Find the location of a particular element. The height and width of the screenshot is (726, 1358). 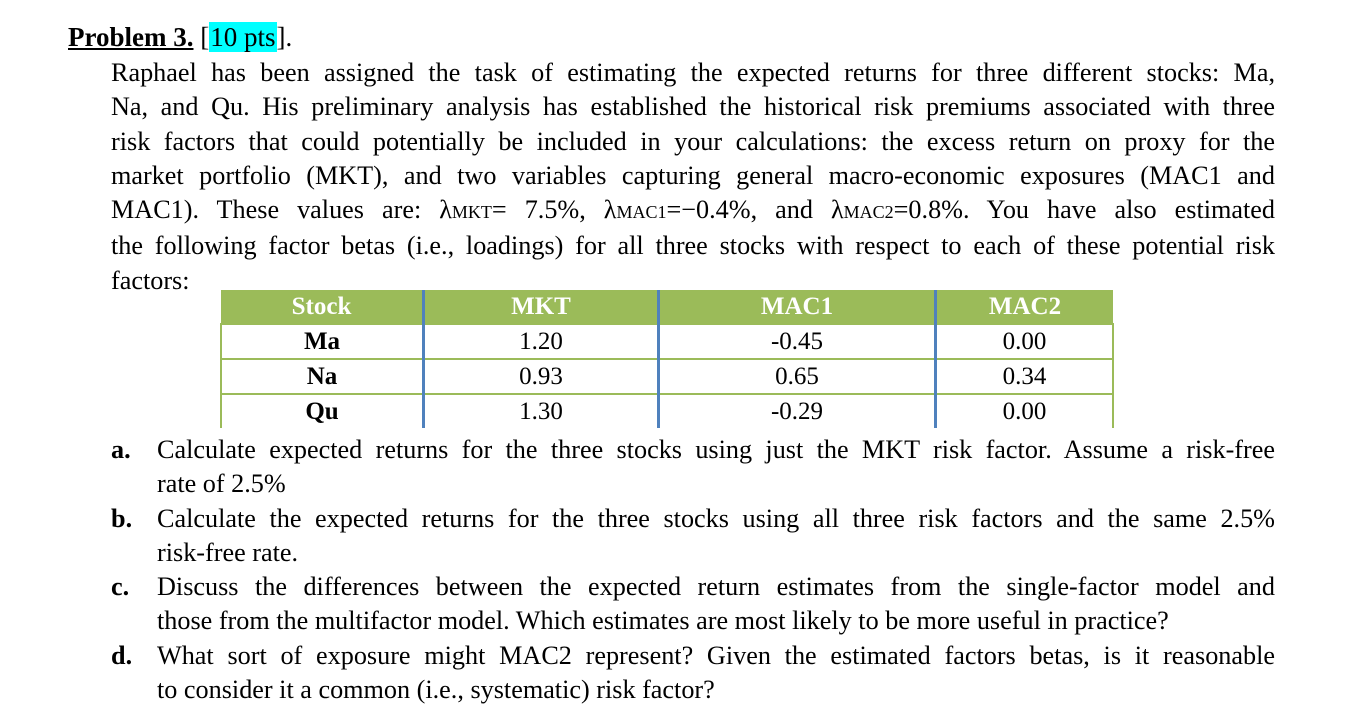

problem-label: Problem 3. is located at coordinates (131, 37).